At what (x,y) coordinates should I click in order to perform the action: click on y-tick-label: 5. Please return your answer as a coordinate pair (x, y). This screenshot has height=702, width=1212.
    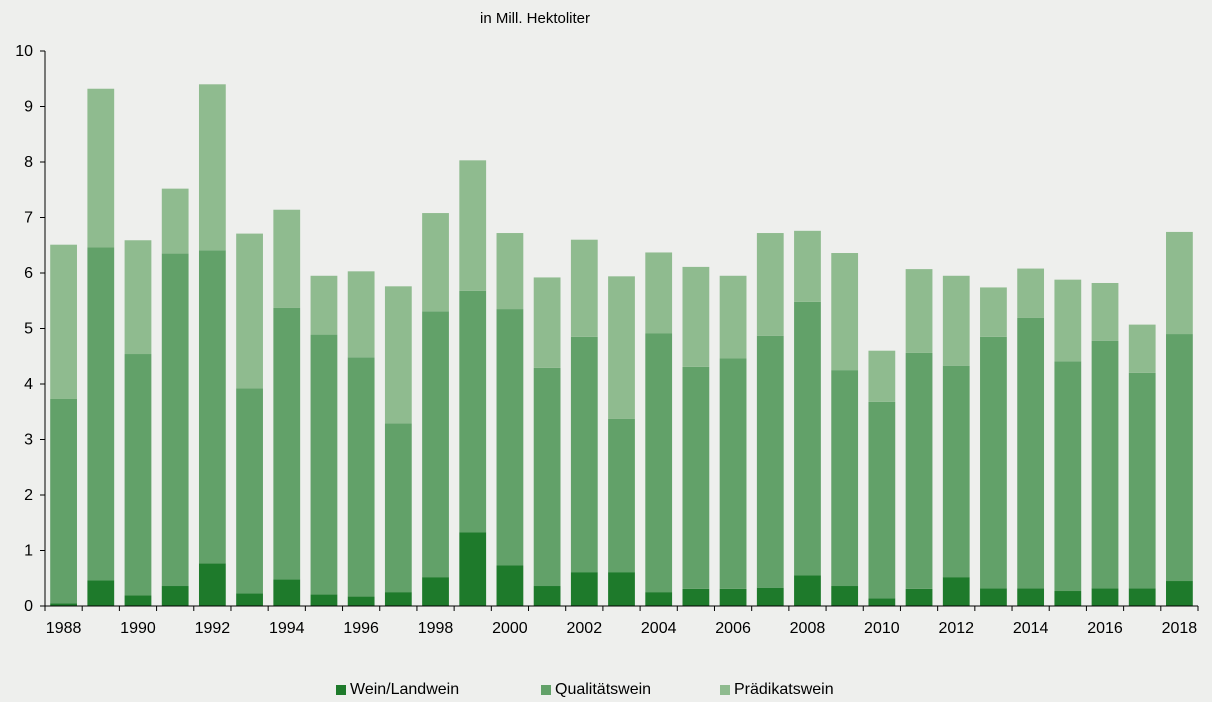
    Looking at the image, I should click on (28, 329).